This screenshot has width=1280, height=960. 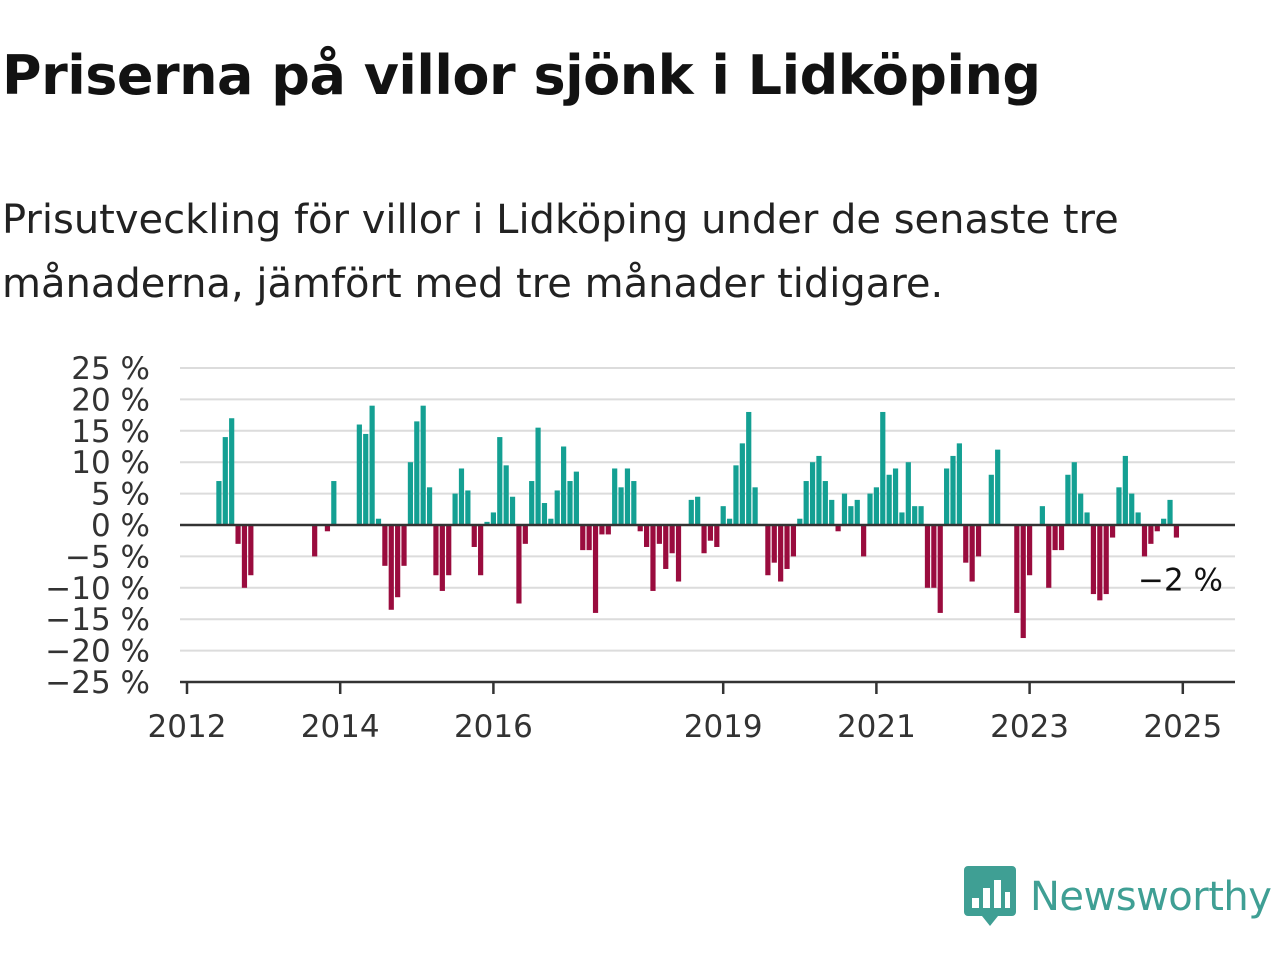 What do you see at coordinates (1029, 727) in the screenshot?
I see `x-tick-label: 2023` at bounding box center [1029, 727].